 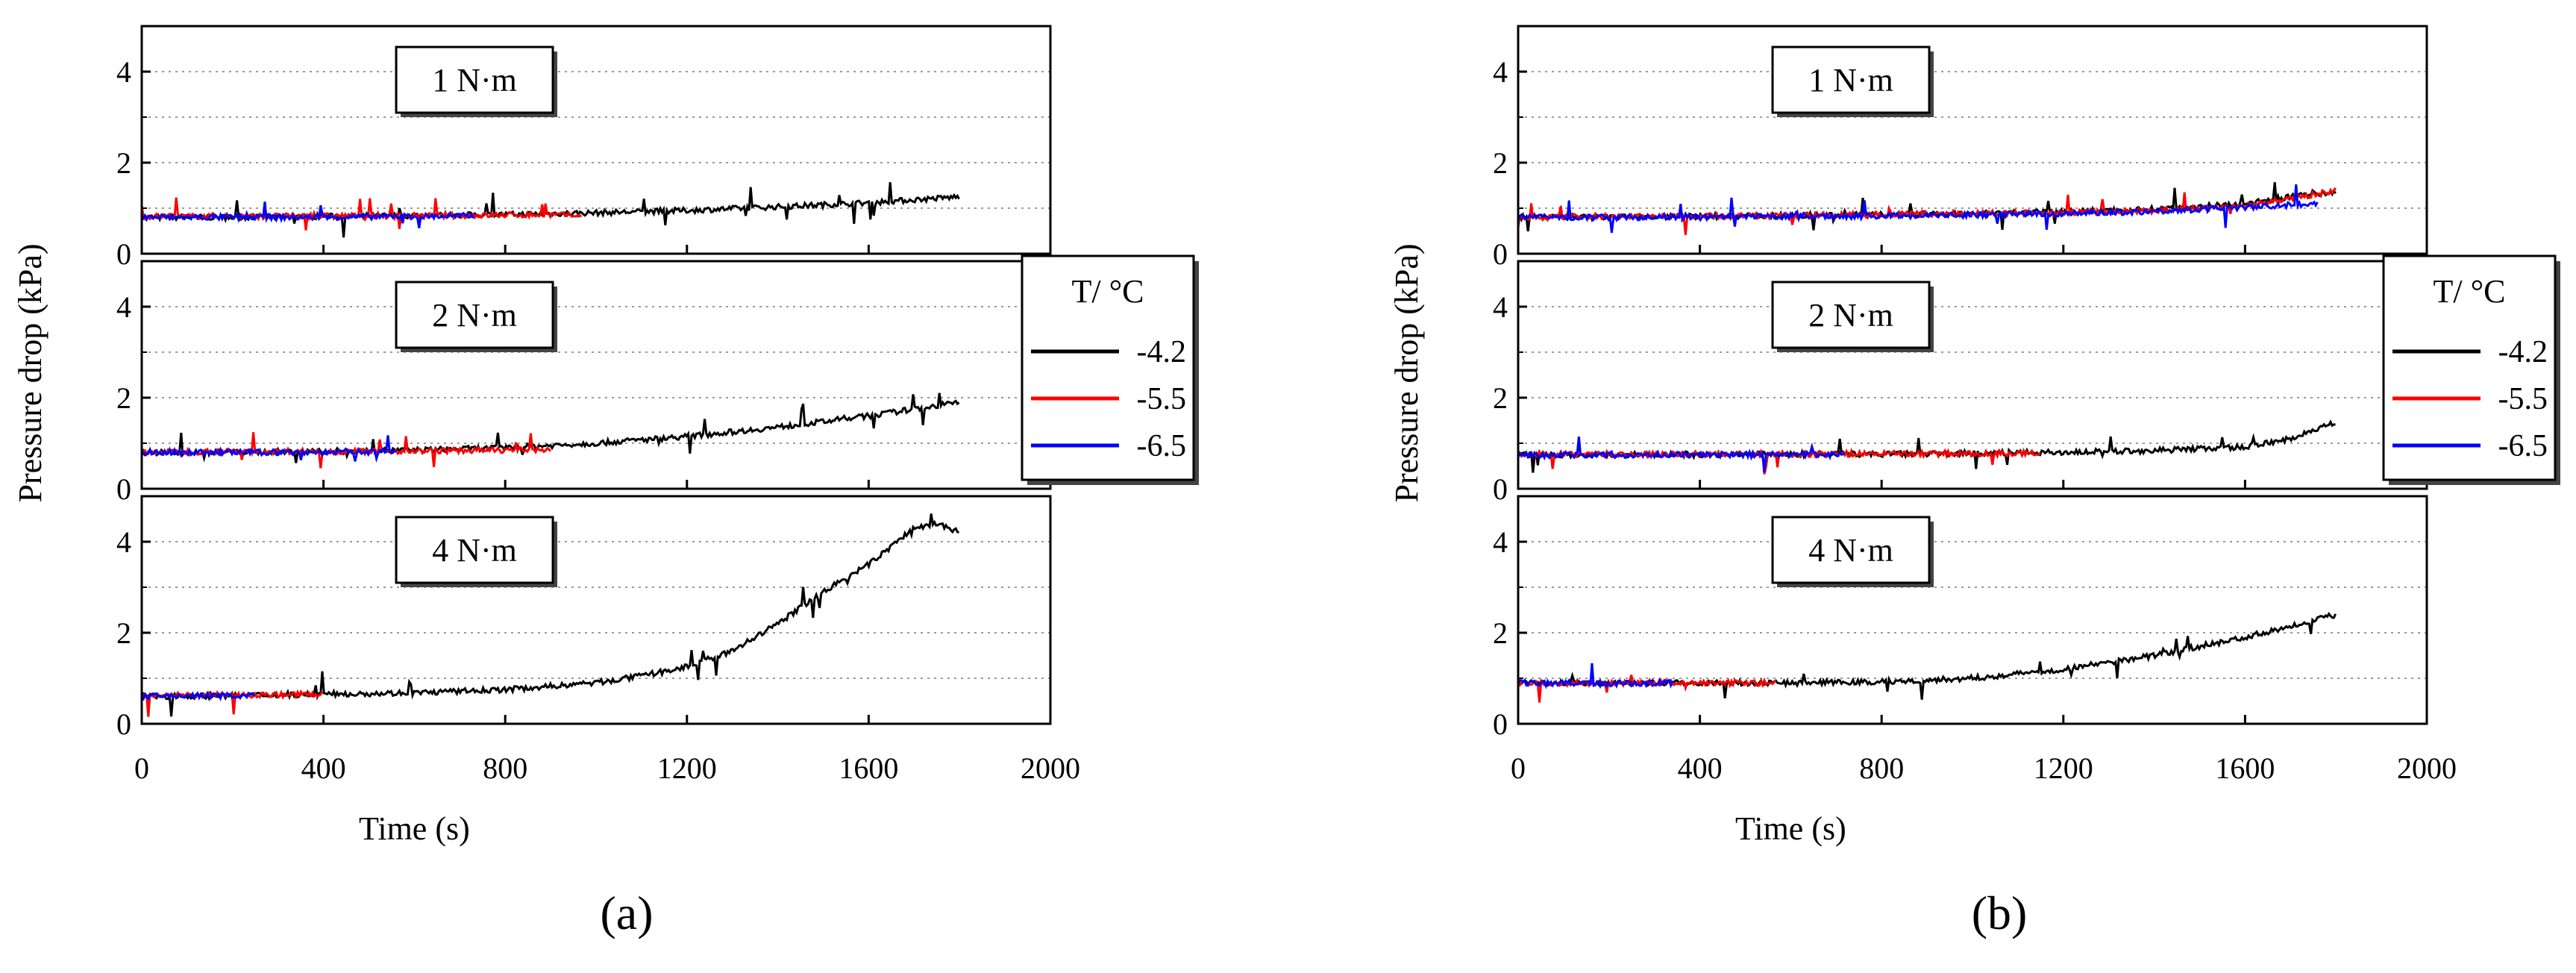 I want to click on panel-caption-a: (a), so click(x=626, y=912).